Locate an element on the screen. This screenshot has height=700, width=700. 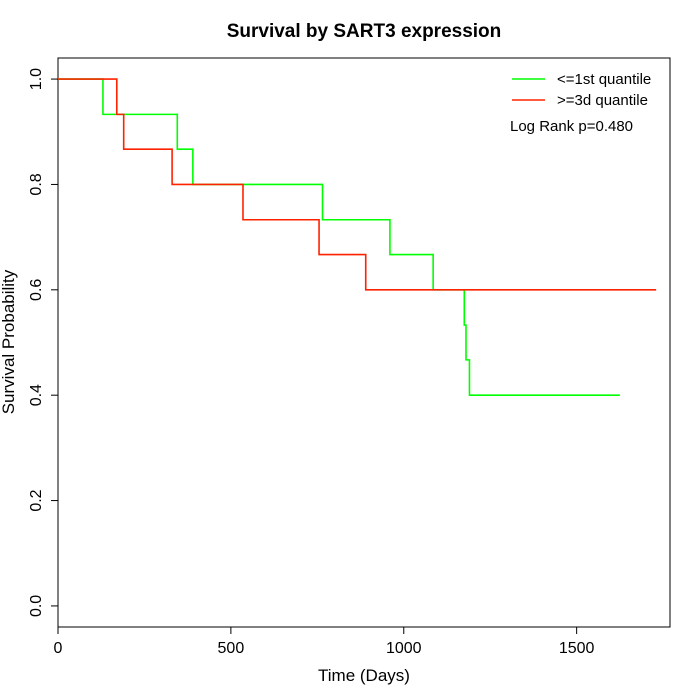
y-axis-label: Survival Probability is located at coordinates (9, 341).